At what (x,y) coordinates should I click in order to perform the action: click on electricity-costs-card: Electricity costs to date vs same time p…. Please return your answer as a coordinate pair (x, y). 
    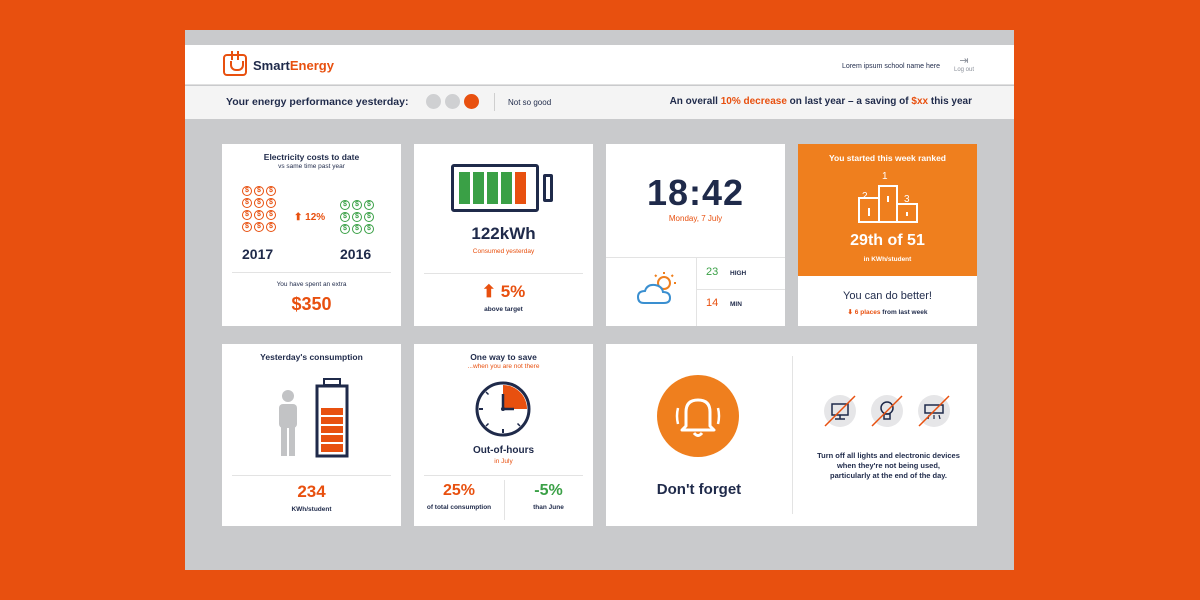
    Looking at the image, I should click on (311, 235).